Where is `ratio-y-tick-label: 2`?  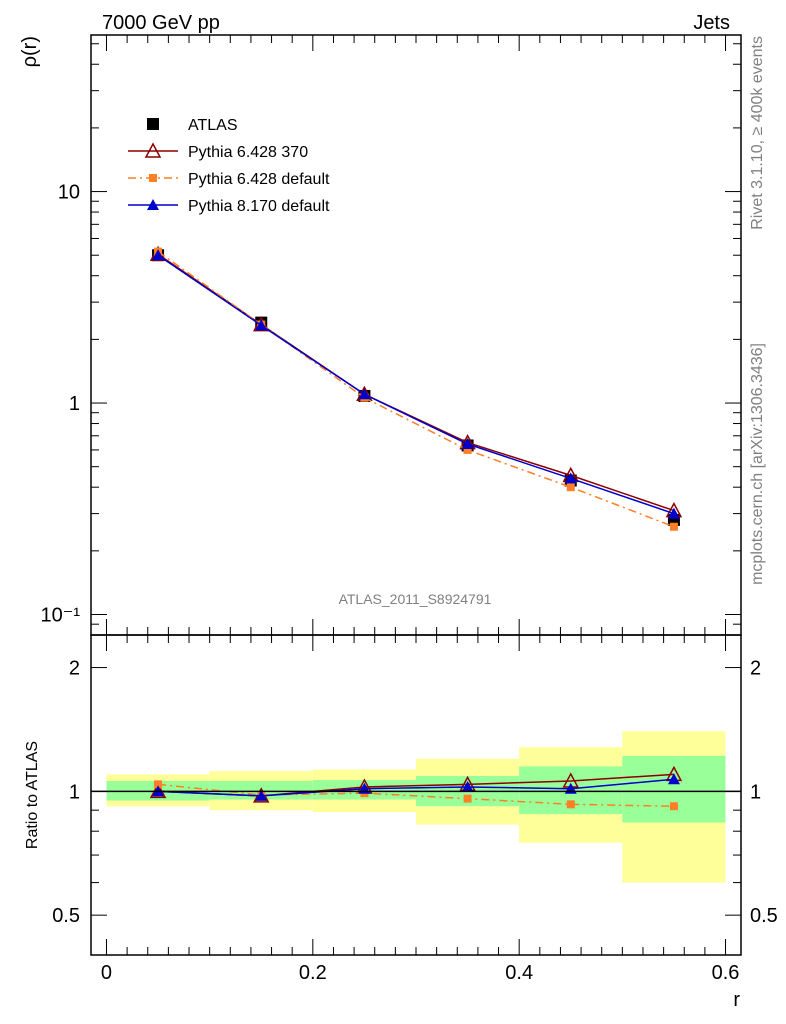 ratio-y-tick-label: 2 is located at coordinates (74, 669).